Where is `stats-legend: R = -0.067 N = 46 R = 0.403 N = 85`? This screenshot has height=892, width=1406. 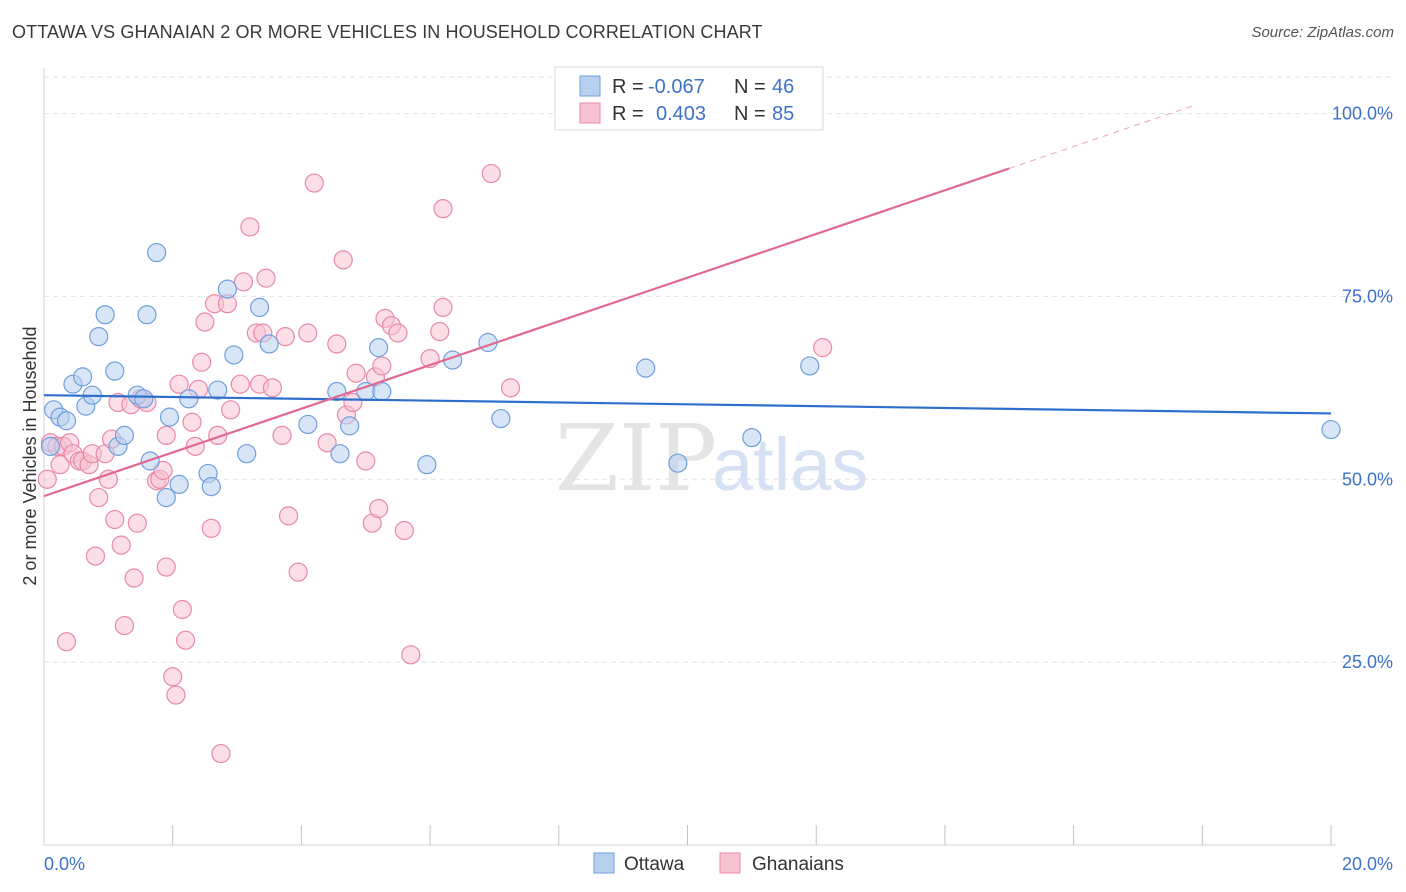 stats-legend: R = -0.067 N = 46 R = 0.403 N = 85 is located at coordinates (689, 98).